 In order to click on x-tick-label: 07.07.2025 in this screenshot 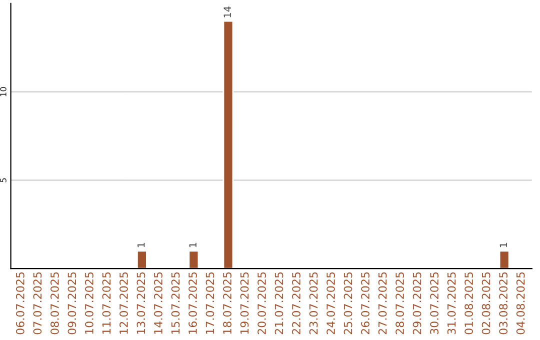, I will do `click(37, 303)`.